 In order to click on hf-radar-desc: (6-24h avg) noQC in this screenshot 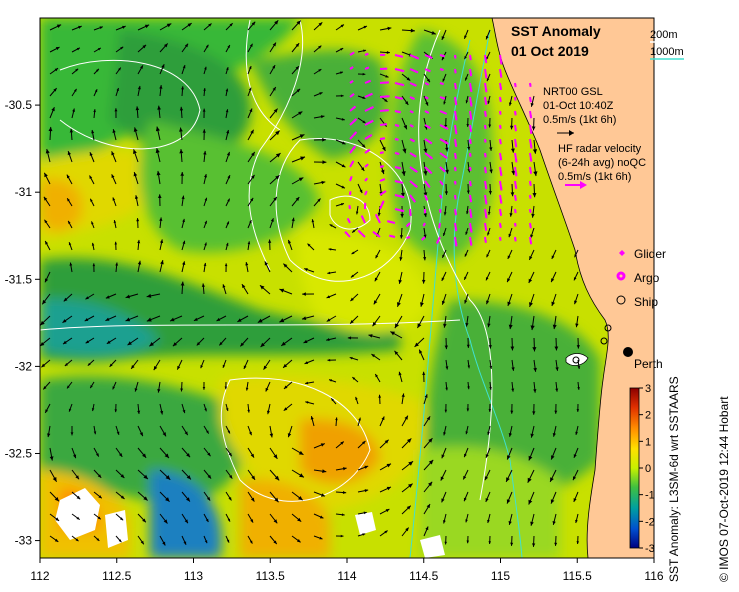, I will do `click(602, 163)`.